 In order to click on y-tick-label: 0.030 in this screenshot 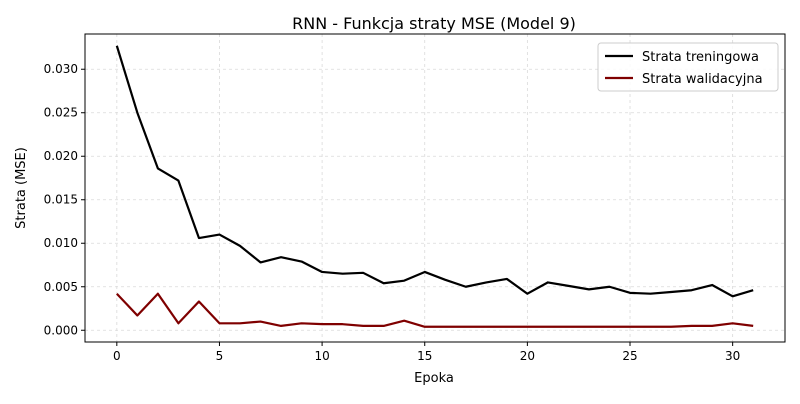, I will do `click(61, 69)`.